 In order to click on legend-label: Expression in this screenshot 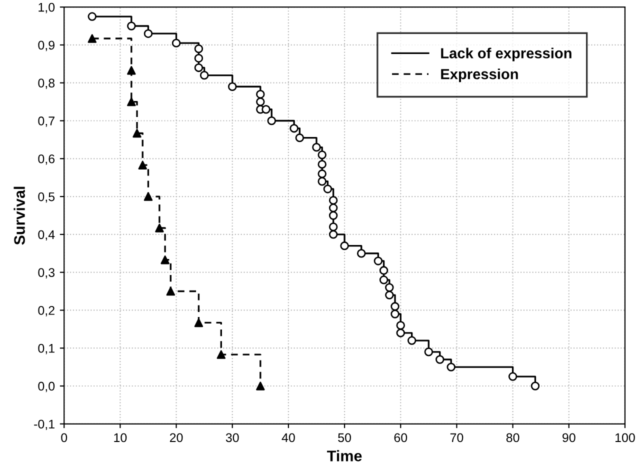, I will do `click(479, 75)`.